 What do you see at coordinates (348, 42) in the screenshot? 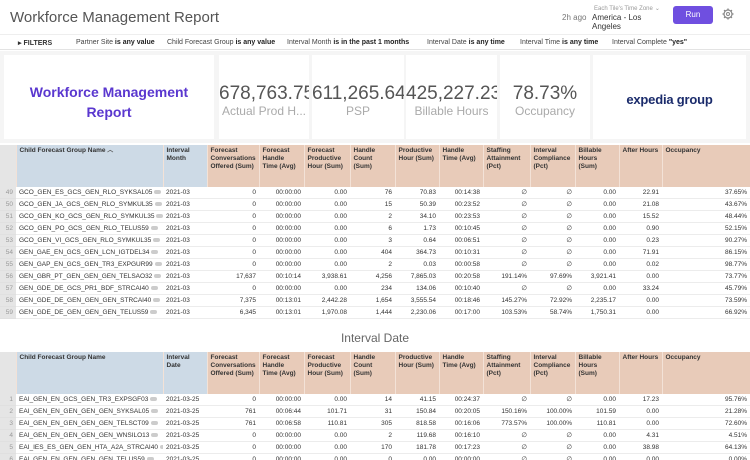
I see `filter-interval-month: Interval Month is in the past 1 months` at bounding box center [348, 42].